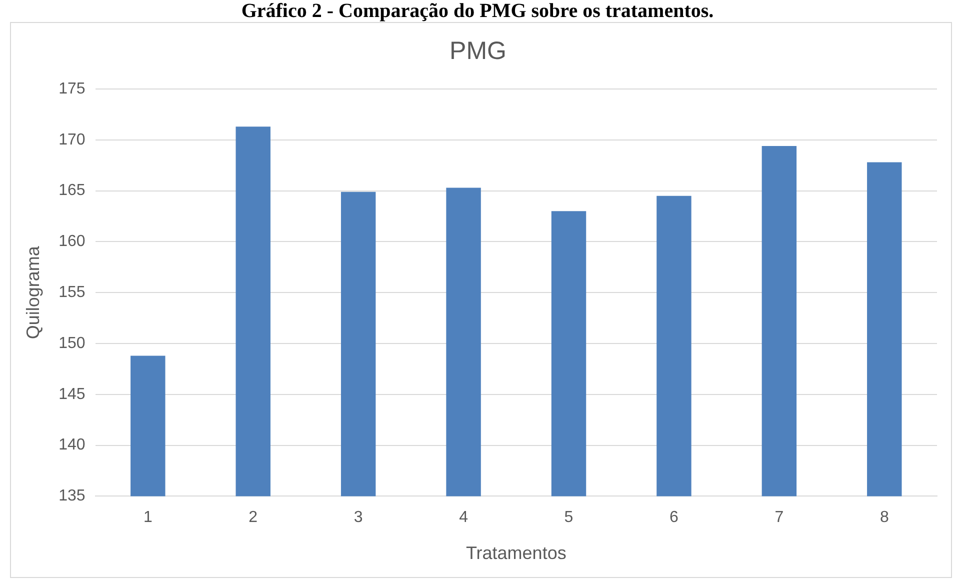  What do you see at coordinates (884, 517) in the screenshot?
I see `x-tick-label: 8` at bounding box center [884, 517].